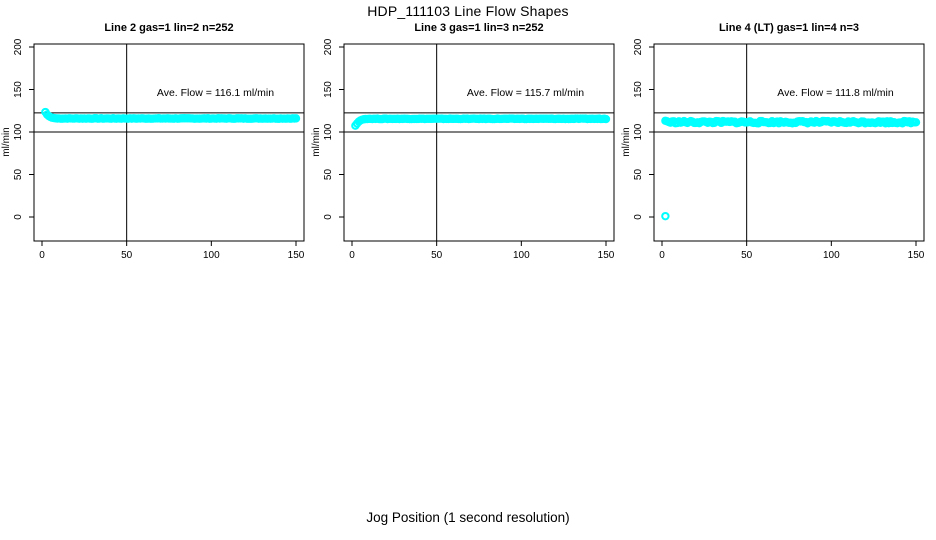  What do you see at coordinates (835, 93) in the screenshot?
I see `panel-3-ave-flow-annotation: Ave. Flow = 111.8 ml/min` at bounding box center [835, 93].